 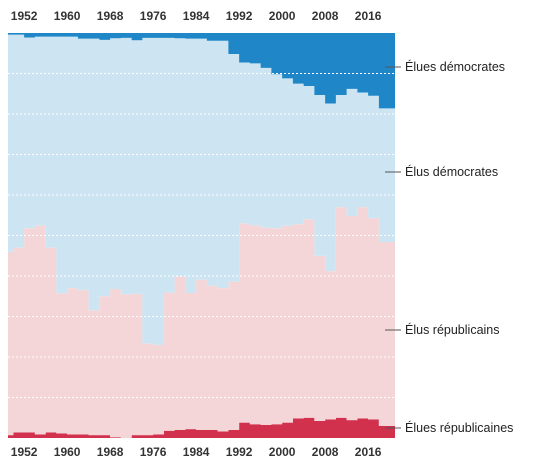 What do you see at coordinates (201, 71) in the screenshot?
I see `area-elues-democrates` at bounding box center [201, 71].